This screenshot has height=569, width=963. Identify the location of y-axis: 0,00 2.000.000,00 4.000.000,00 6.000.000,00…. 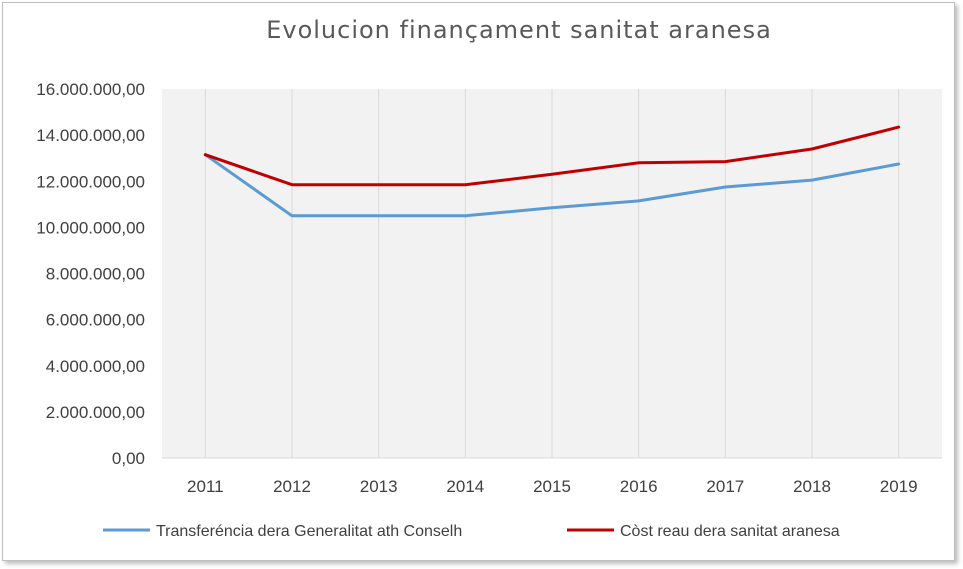
(90, 274).